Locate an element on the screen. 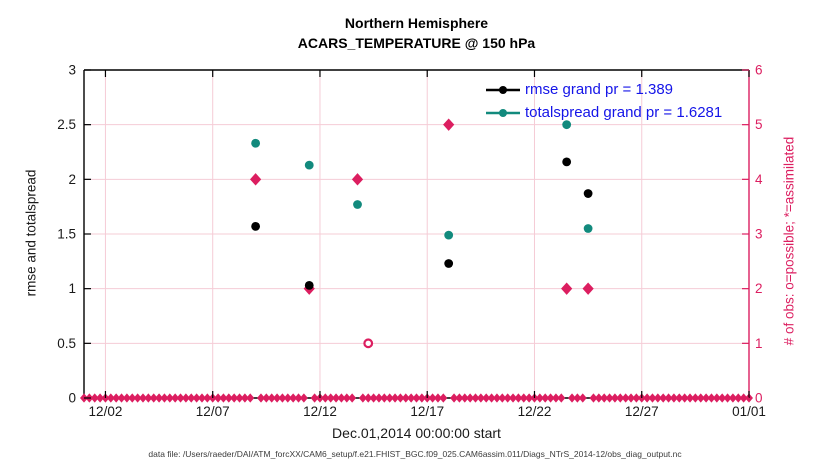  y-tick-label-right: 3 is located at coordinates (759, 234).